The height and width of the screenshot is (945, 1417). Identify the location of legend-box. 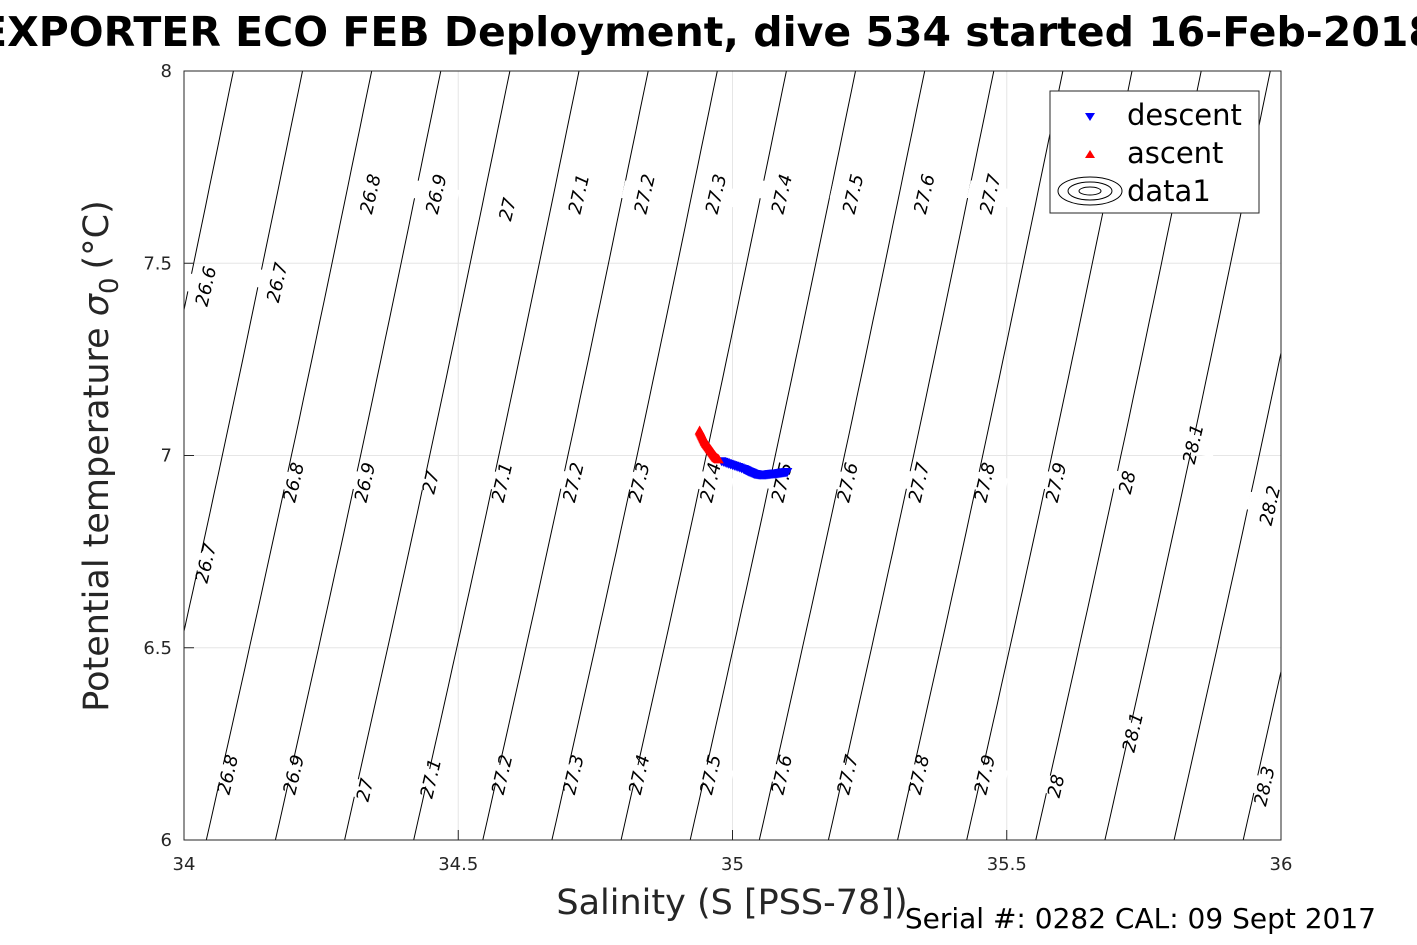
(1154, 152).